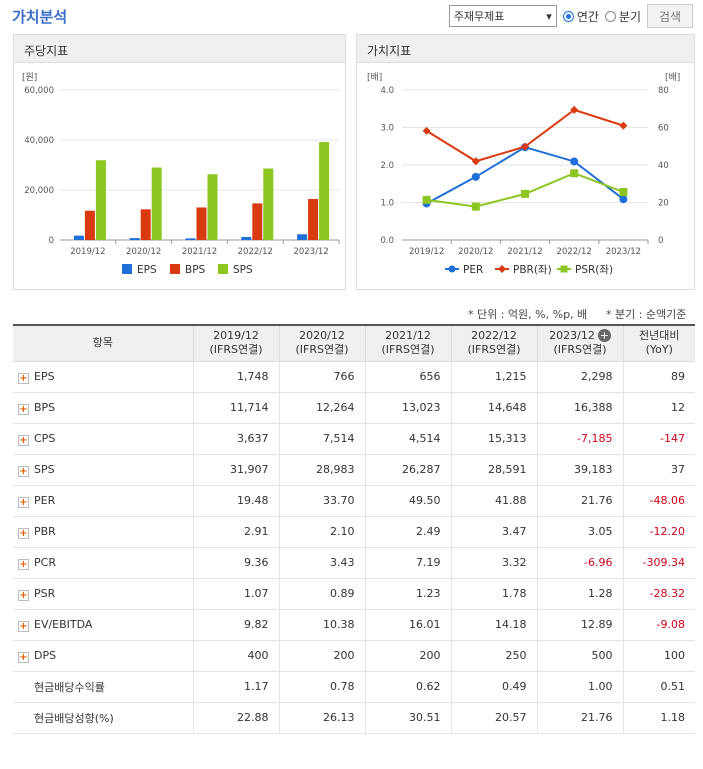  What do you see at coordinates (243, 270) in the screenshot?
I see `legend-label: SPS` at bounding box center [243, 270].